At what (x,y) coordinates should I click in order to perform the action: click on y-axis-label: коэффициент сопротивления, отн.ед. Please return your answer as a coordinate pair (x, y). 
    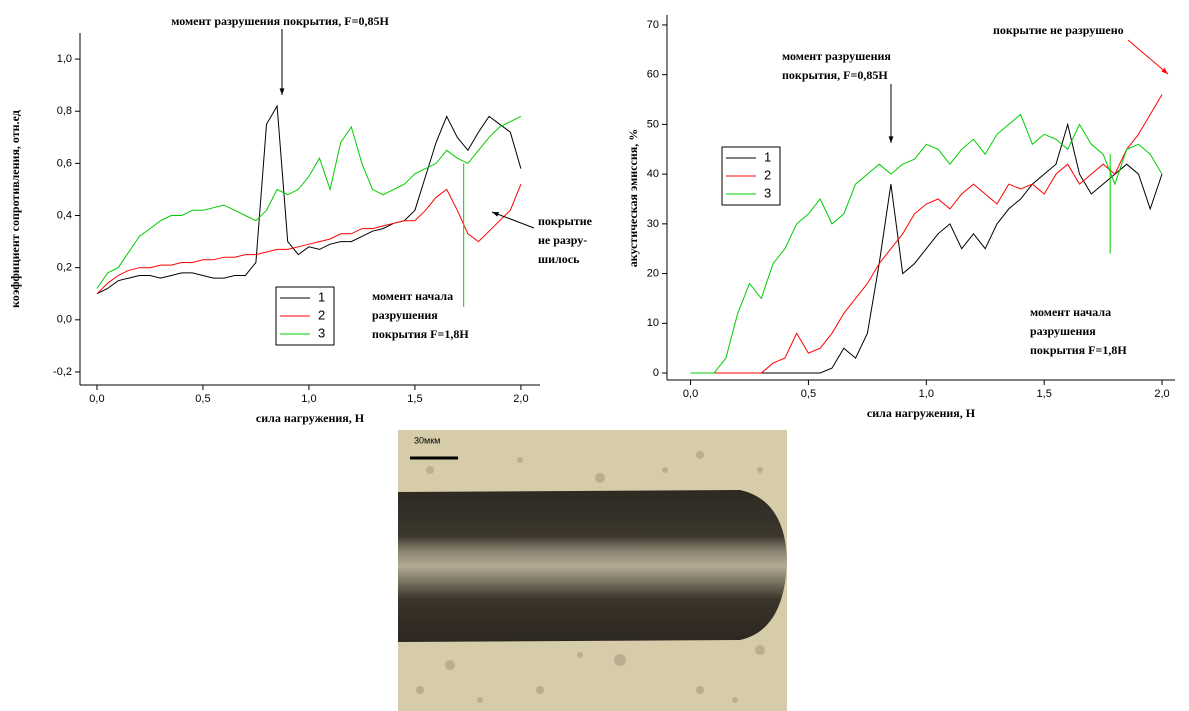
    Looking at the image, I should click on (15, 209).